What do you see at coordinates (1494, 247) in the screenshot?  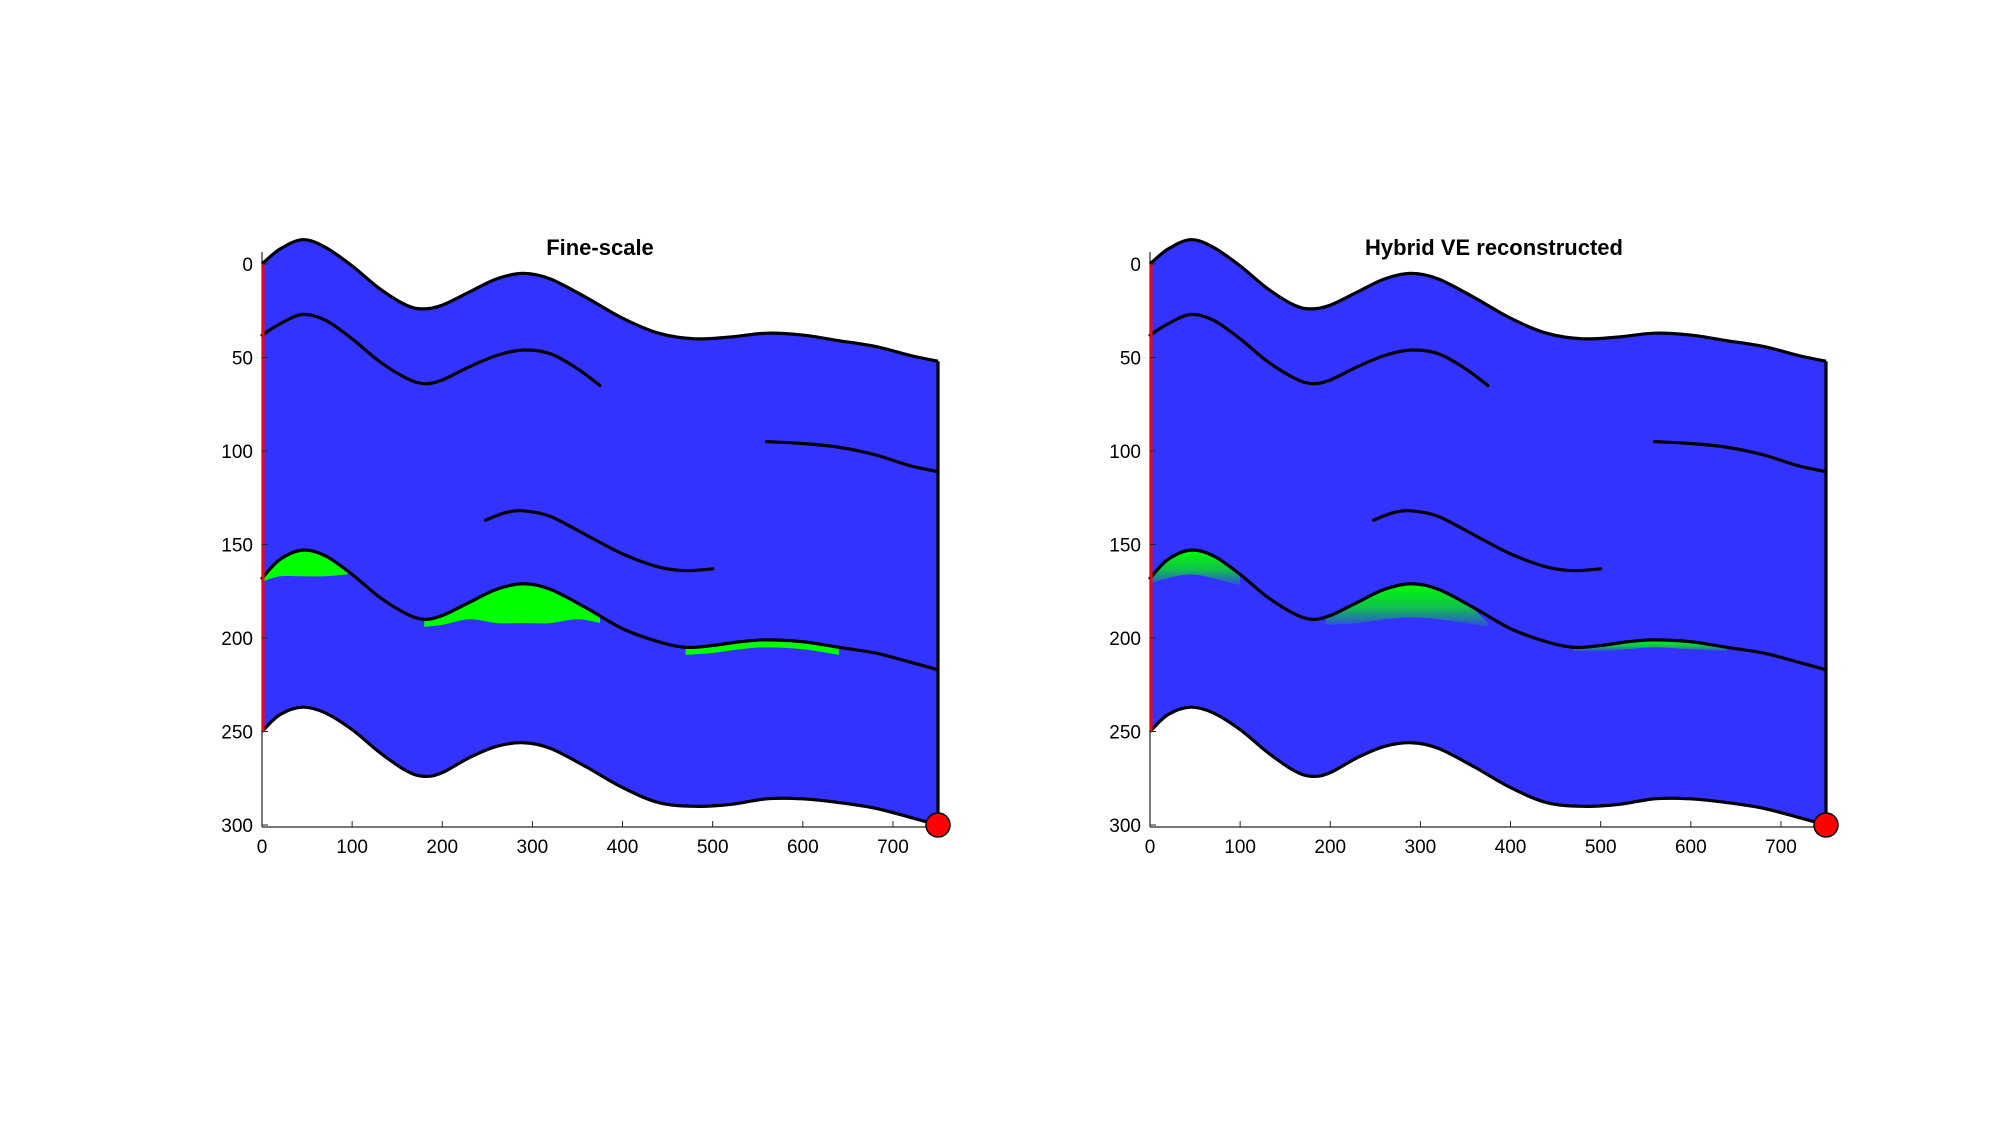 I see `title-hybrid-ve-reconstructed: Hybrid VE reconstructed` at bounding box center [1494, 247].